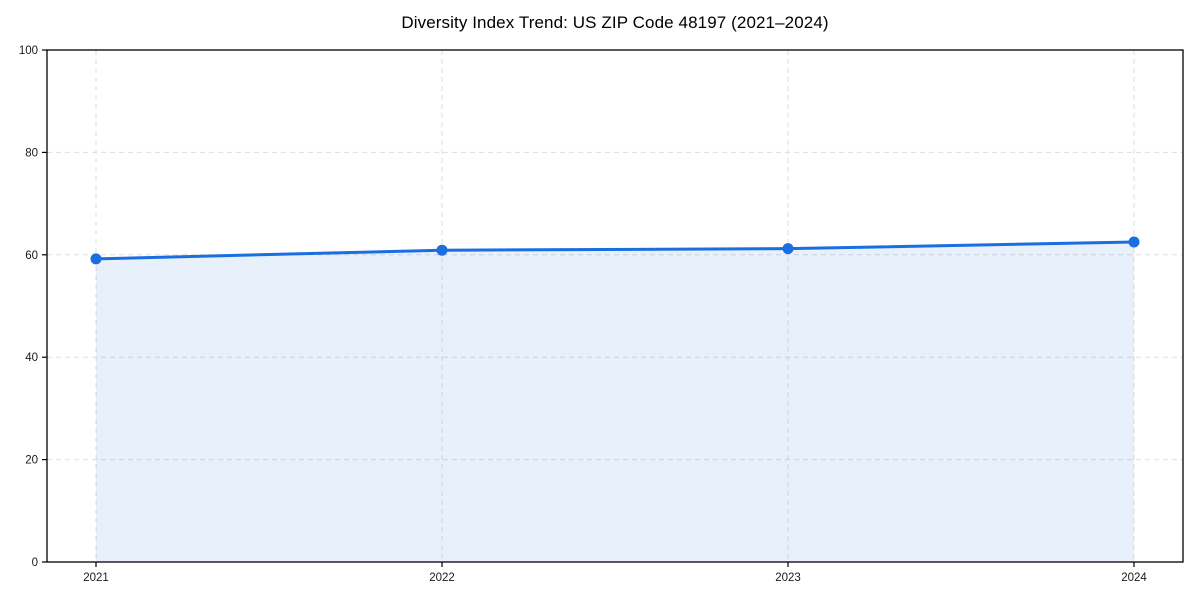  Describe the element at coordinates (615, 250) in the screenshot. I see `trend-line` at that location.